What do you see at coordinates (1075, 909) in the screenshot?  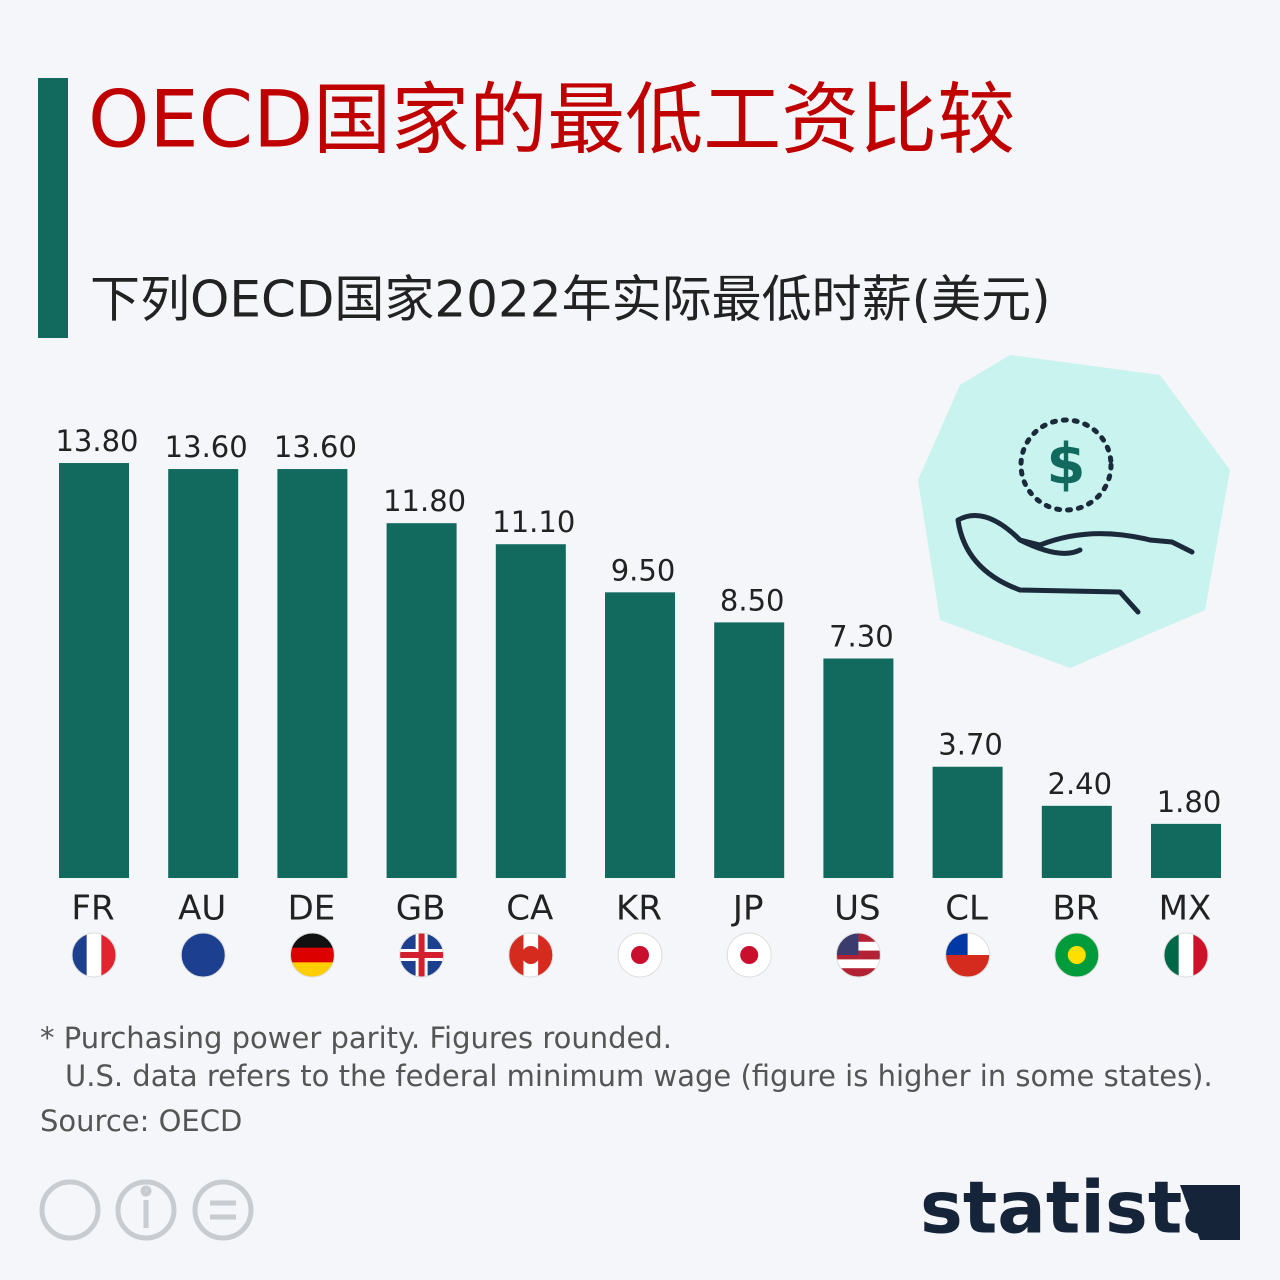 I see `category-label: BR` at bounding box center [1075, 909].